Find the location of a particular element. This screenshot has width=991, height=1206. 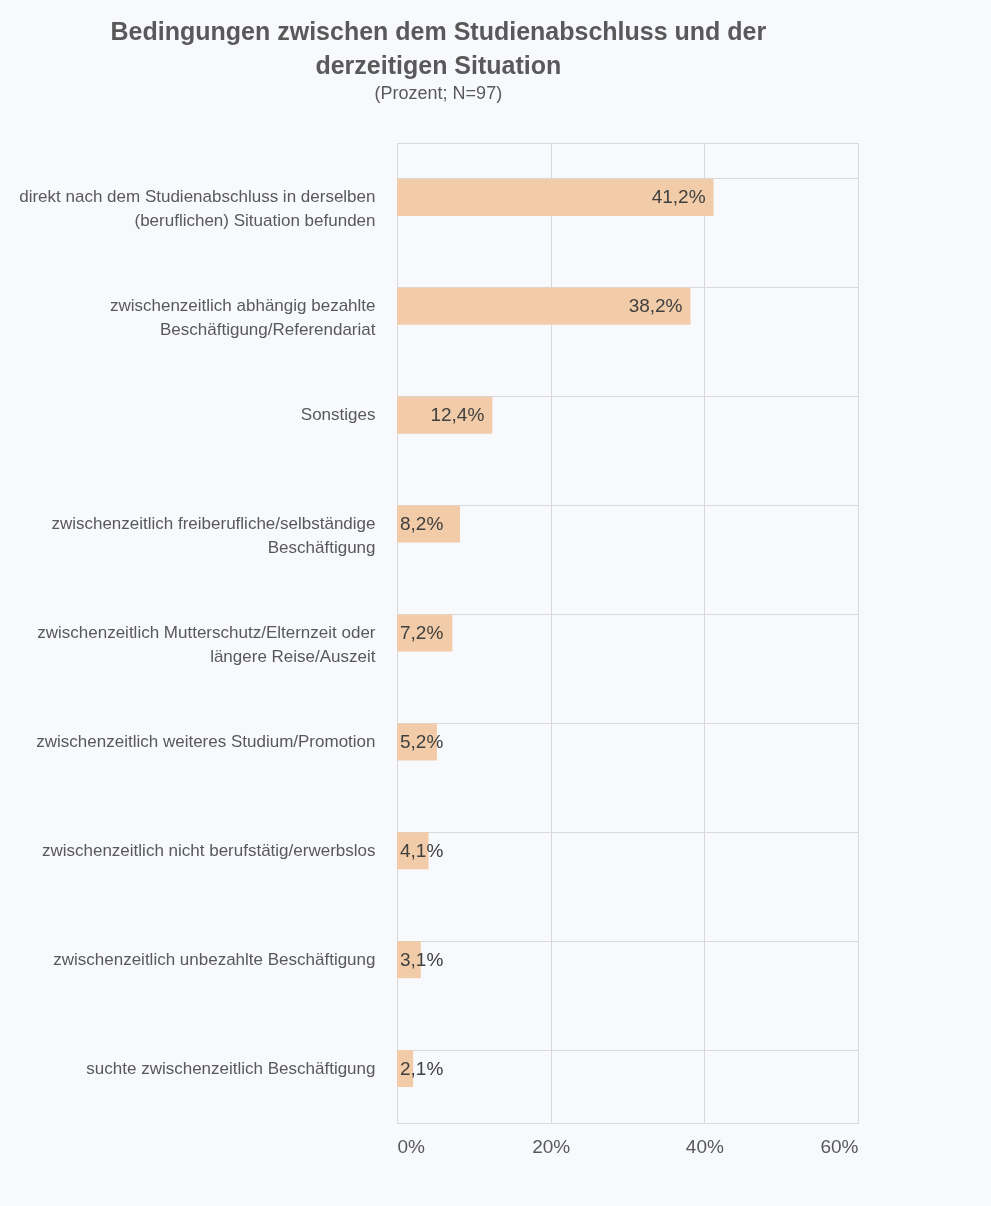

data-label: 7,2% is located at coordinates (422, 632).